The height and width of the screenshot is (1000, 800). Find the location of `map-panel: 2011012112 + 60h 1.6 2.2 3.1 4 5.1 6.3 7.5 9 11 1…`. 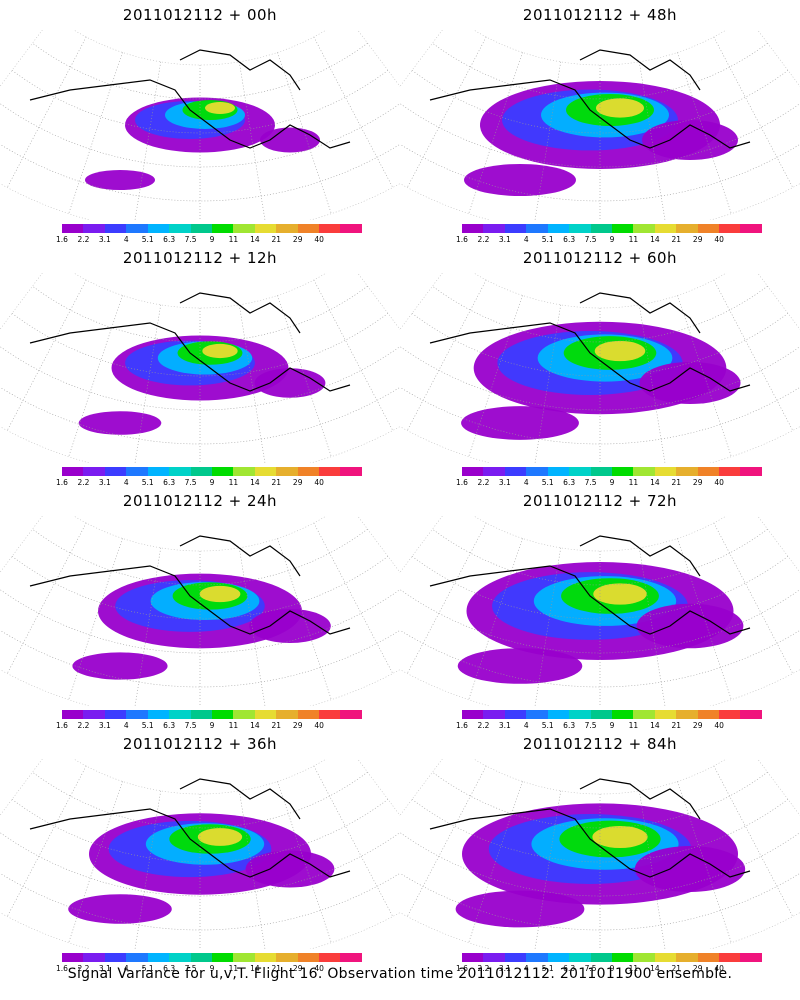

map-panel: 2011012112 + 60h 1.6 2.2 3.1 4 5.1 6.3 7.5 9 11 1… is located at coordinates (600, 365).